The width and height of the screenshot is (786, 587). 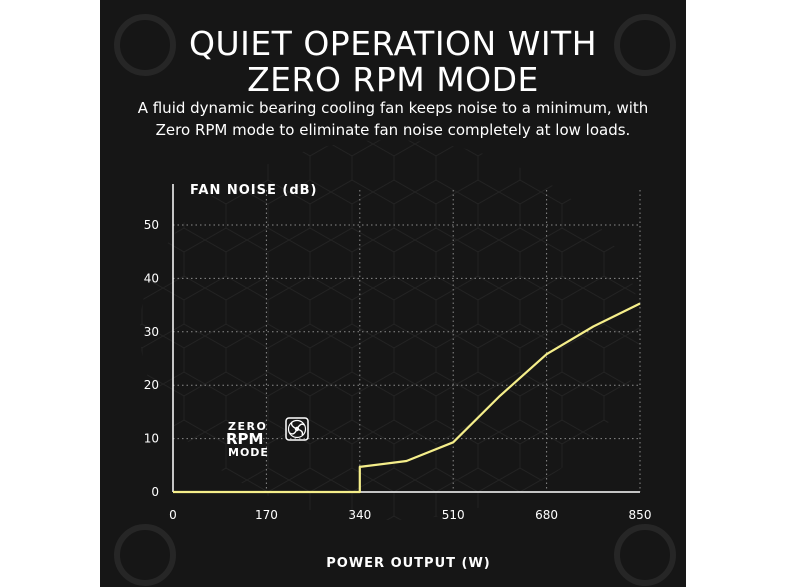 I want to click on x-tick-label: 170, so click(x=266, y=515).